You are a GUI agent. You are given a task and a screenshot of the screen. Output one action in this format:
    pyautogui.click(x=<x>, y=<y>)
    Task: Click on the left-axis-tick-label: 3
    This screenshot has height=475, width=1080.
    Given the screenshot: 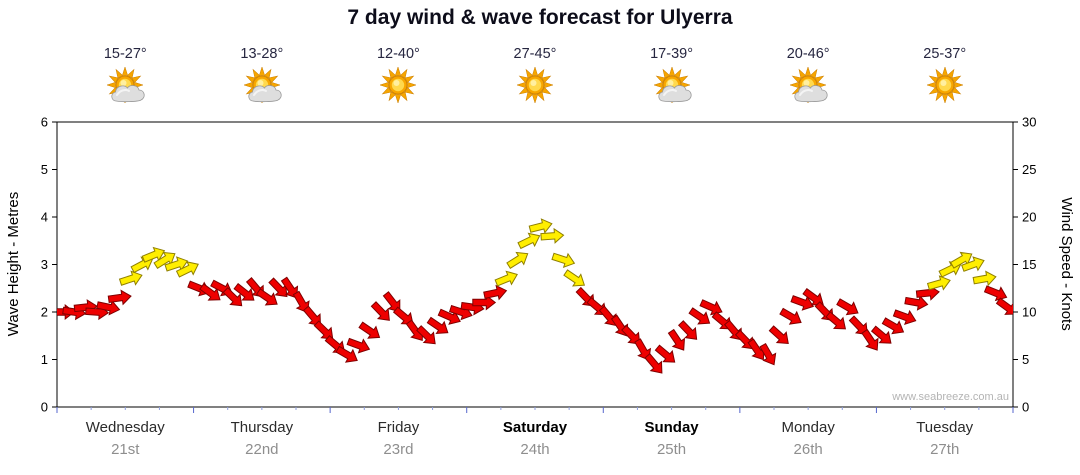 What is the action you would take?
    pyautogui.click(x=44, y=264)
    